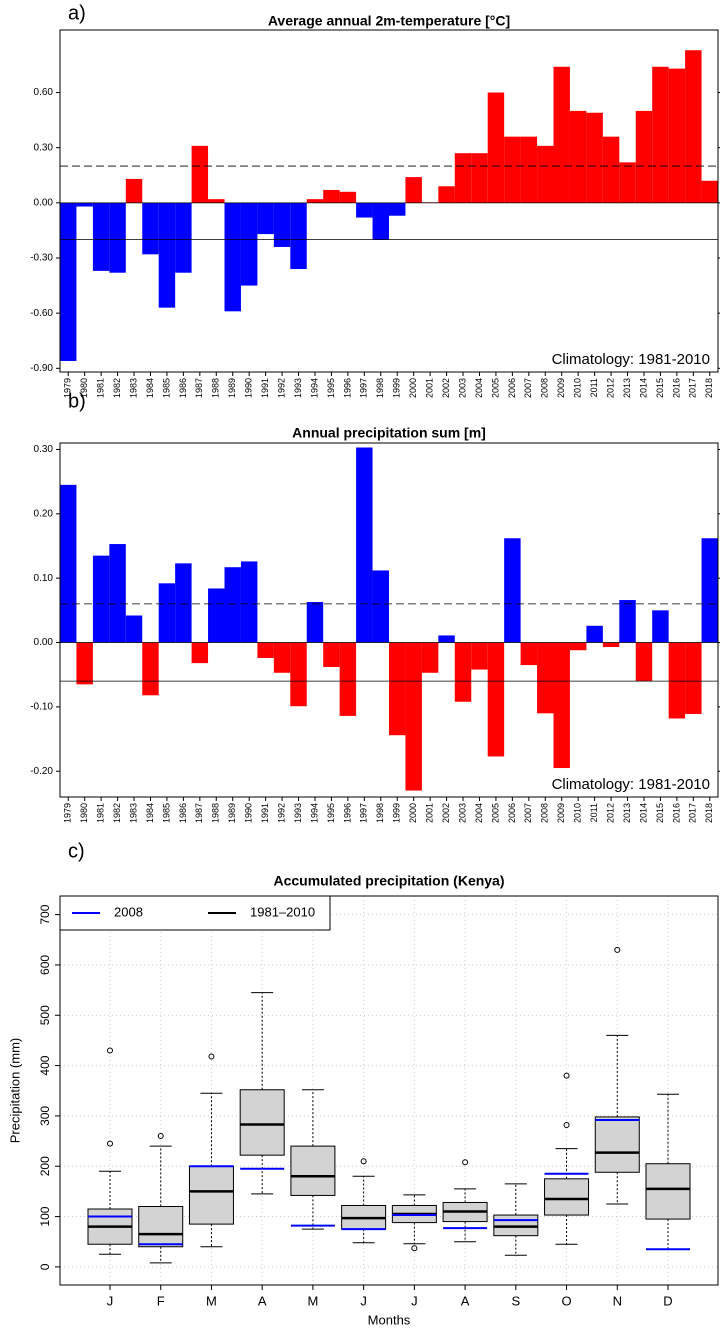 The width and height of the screenshot is (720, 1329). I want to click on x-tick-label: 2006, so click(512, 388).